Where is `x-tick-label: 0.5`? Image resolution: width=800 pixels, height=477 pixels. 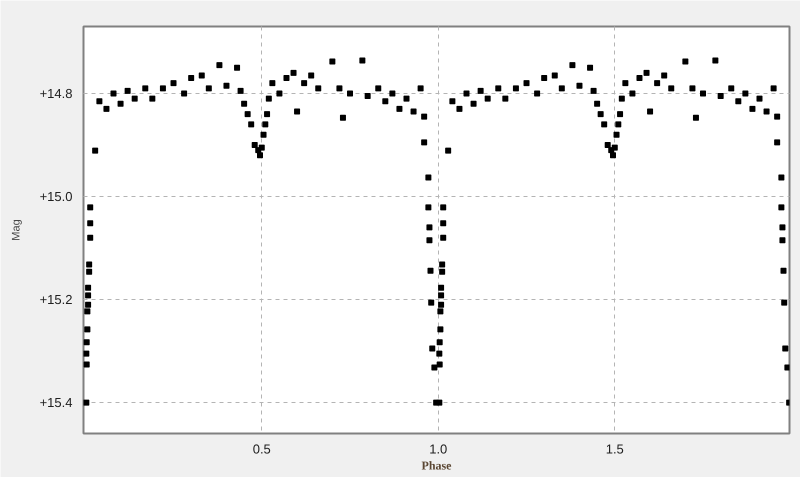 x-tick-label: 0.5 is located at coordinates (261, 449).